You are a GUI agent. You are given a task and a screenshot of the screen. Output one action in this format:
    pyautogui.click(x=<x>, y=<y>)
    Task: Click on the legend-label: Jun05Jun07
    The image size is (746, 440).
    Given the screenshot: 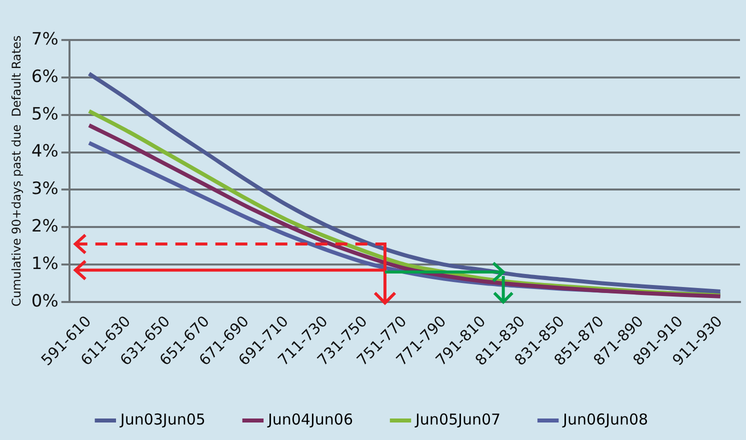 What is the action you would take?
    pyautogui.click(x=457, y=419)
    